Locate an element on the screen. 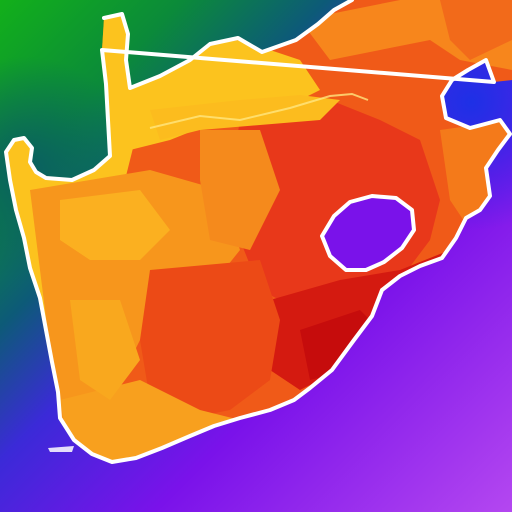  internal-border is located at coordinates (259, 110).